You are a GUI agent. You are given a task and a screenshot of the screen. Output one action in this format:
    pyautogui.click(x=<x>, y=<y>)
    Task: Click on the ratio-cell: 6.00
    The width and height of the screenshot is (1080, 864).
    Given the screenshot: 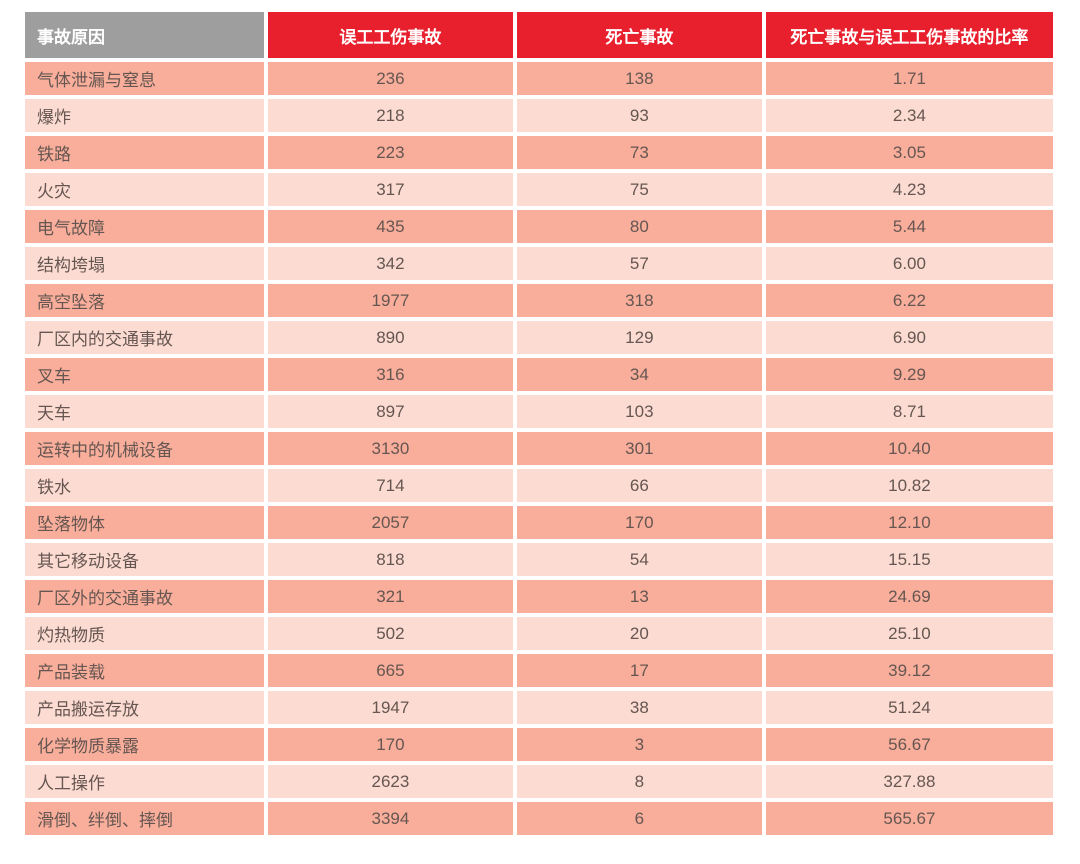 What is the action you would take?
    pyautogui.click(x=909, y=263)
    